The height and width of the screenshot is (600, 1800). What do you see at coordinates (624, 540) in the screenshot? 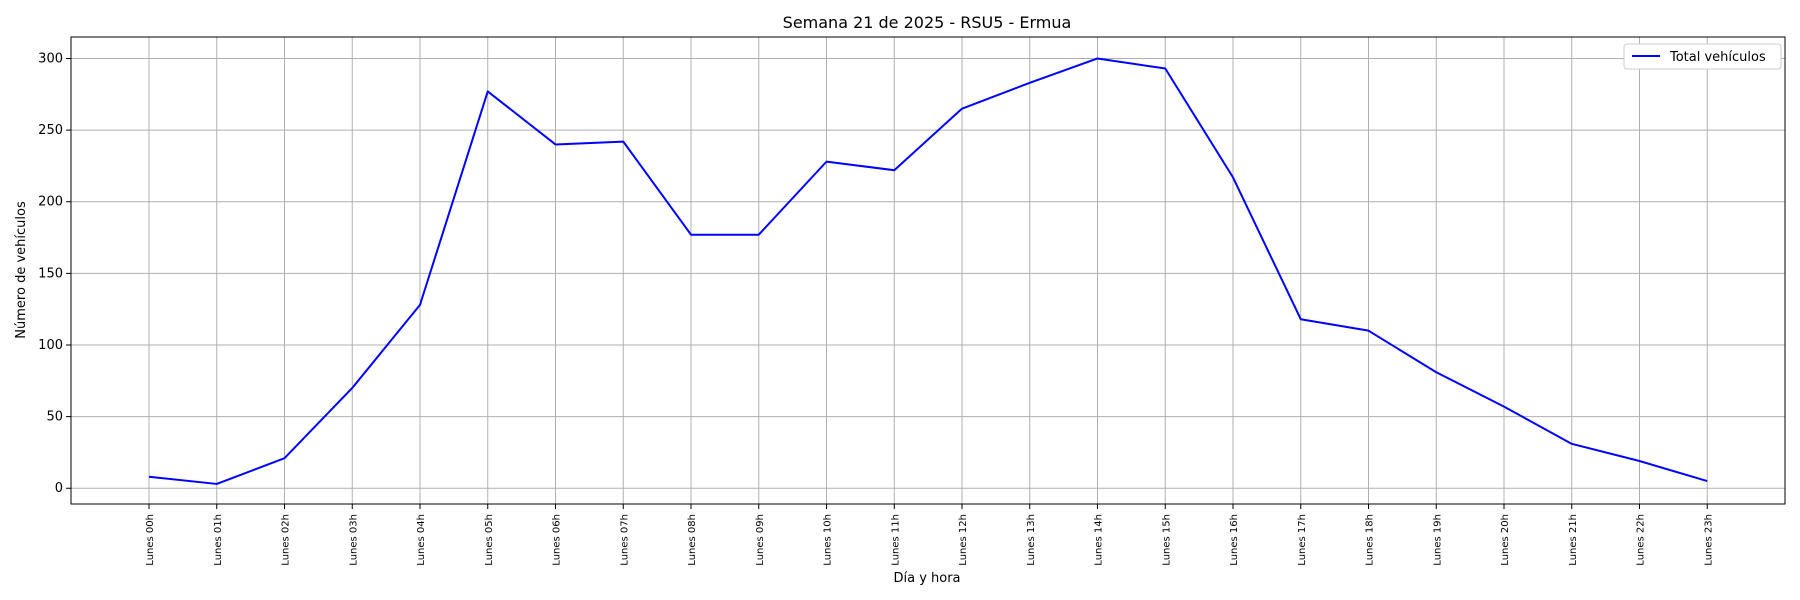
I see `x-tick-label: Lunes 07h` at bounding box center [624, 540].